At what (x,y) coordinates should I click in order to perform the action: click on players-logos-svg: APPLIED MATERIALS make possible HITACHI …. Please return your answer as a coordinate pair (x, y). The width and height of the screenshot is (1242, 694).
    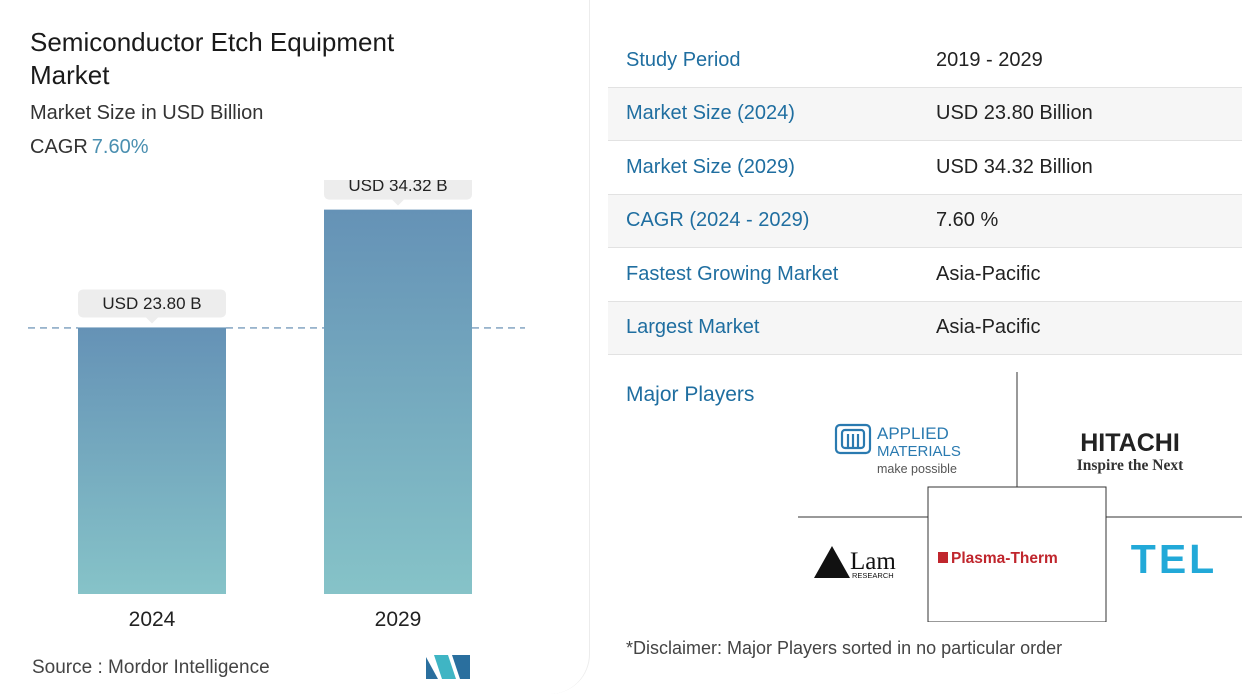
    Looking at the image, I should click on (1020, 497).